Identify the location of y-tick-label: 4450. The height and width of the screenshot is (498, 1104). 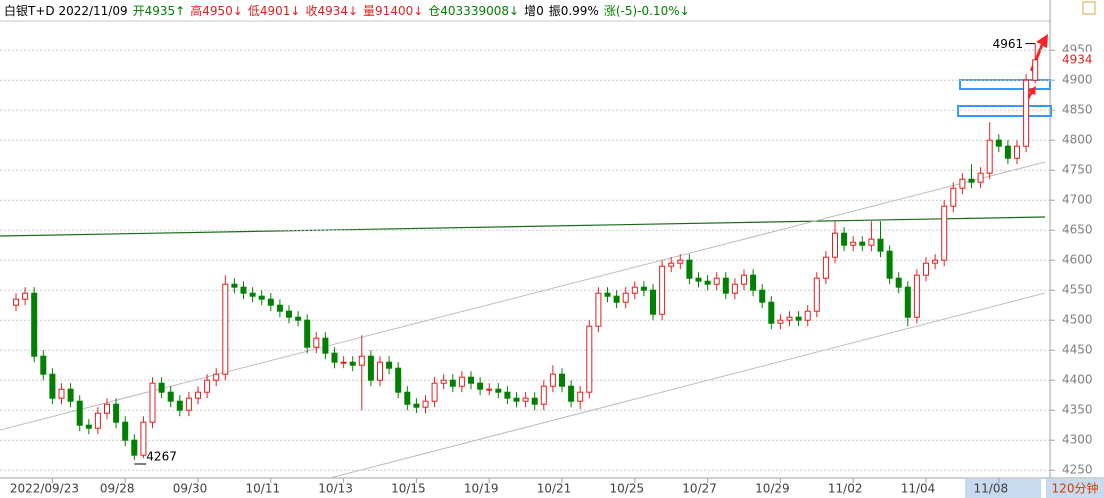
(1077, 350).